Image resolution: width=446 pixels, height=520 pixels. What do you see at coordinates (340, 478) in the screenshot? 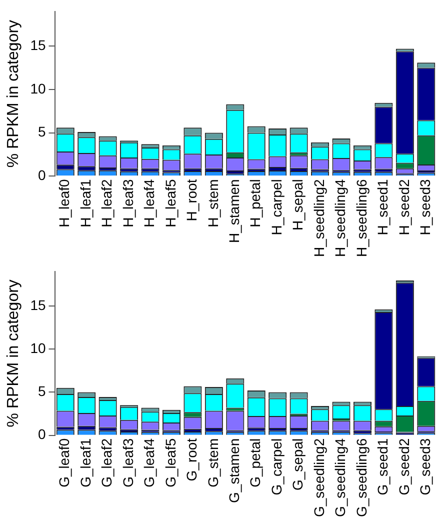
I see `x-tick-label: G_seedling4` at bounding box center [340, 478].